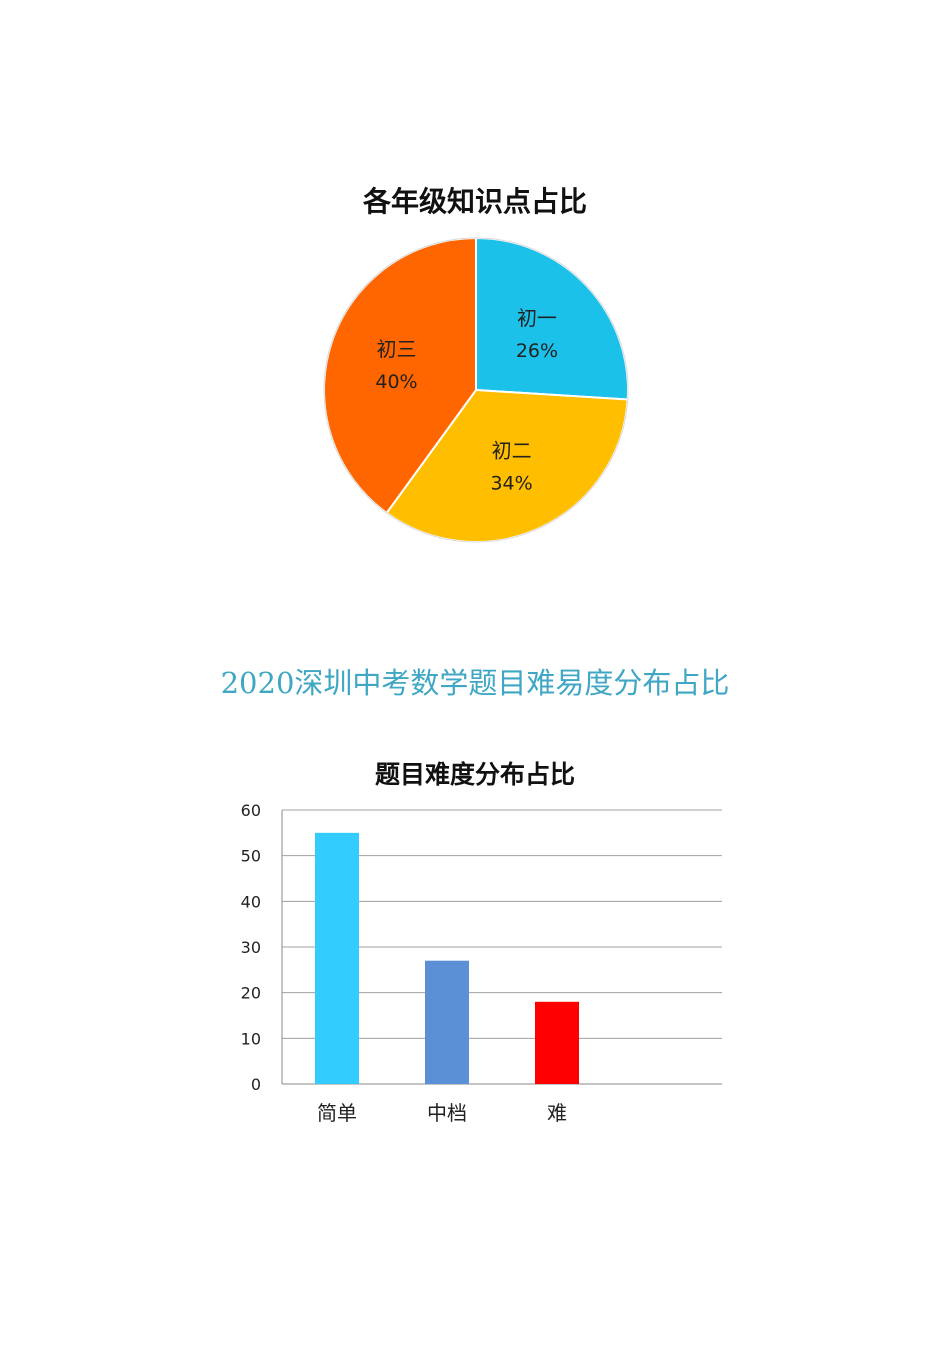 This screenshot has width=950, height=1345. What do you see at coordinates (537, 351) in the screenshot?
I see `pie-slice-value-label: 26%` at bounding box center [537, 351].